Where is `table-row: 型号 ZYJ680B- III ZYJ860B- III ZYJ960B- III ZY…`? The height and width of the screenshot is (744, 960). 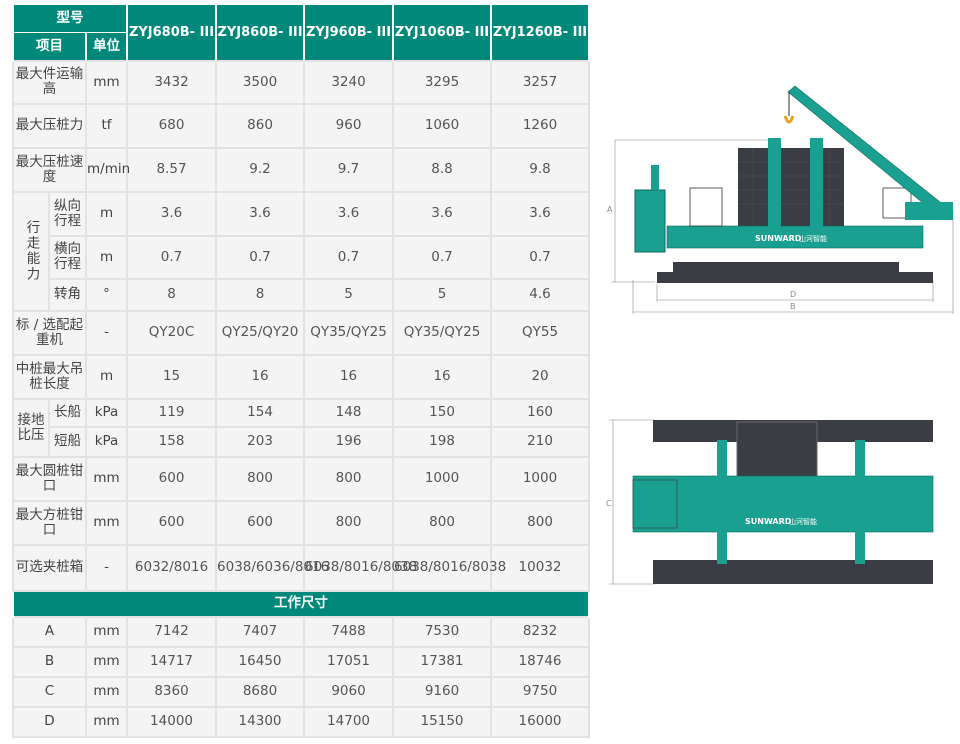 table-row: 型号 ZYJ680B- III ZYJ860B- III ZYJ960B- III ZY… is located at coordinates (301, 32).